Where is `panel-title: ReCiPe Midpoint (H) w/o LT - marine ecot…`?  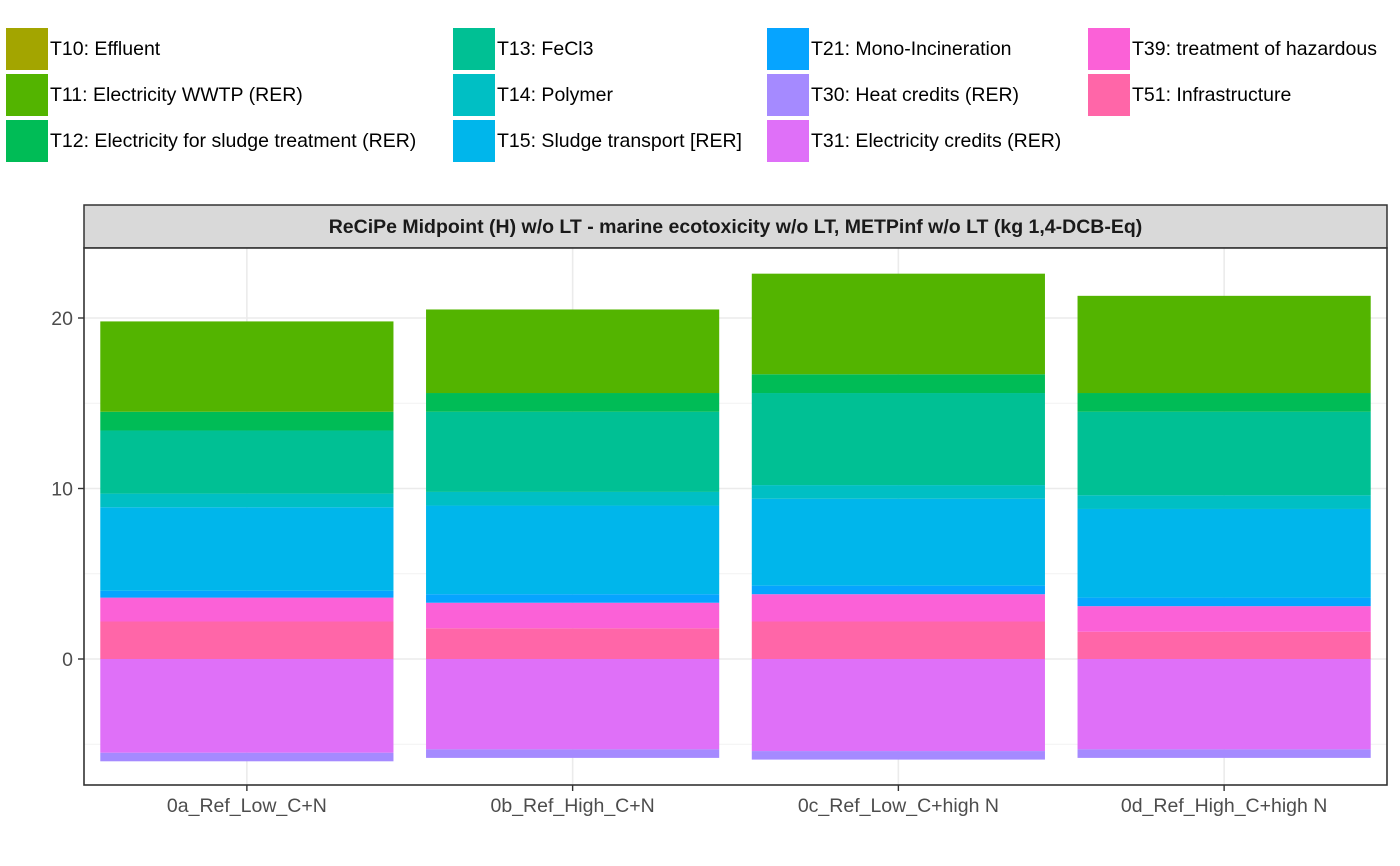
panel-title: ReCiPe Midpoint (H) w/o LT - marine ecot… is located at coordinates (736, 227).